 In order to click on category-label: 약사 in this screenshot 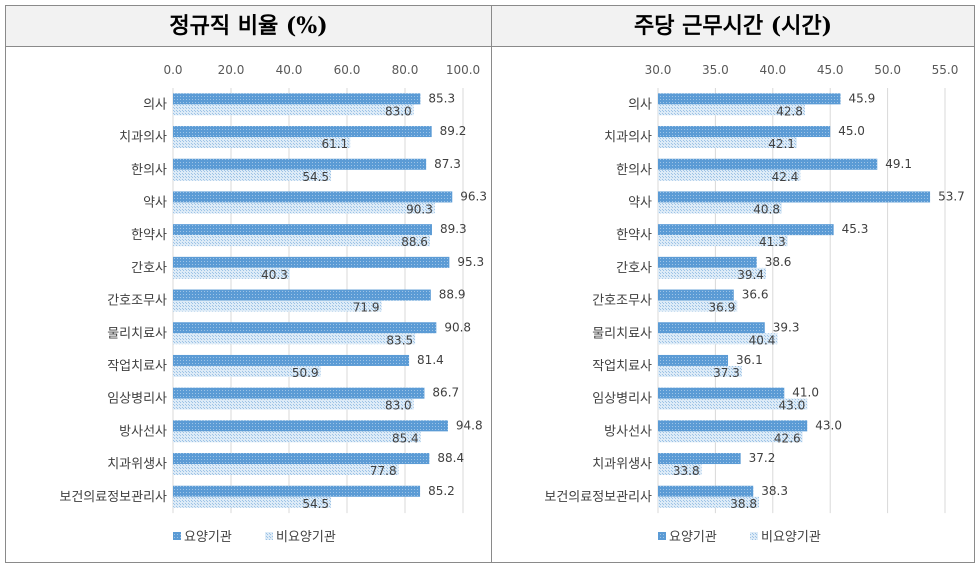, I will do `click(155, 202)`.